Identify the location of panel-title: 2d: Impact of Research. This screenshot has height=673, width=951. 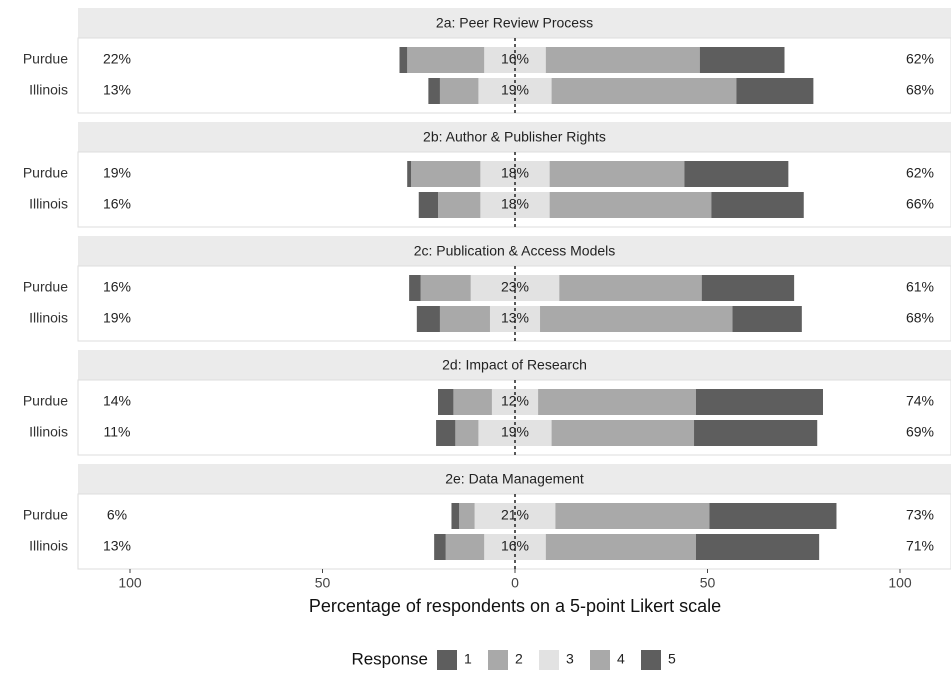
(514, 365).